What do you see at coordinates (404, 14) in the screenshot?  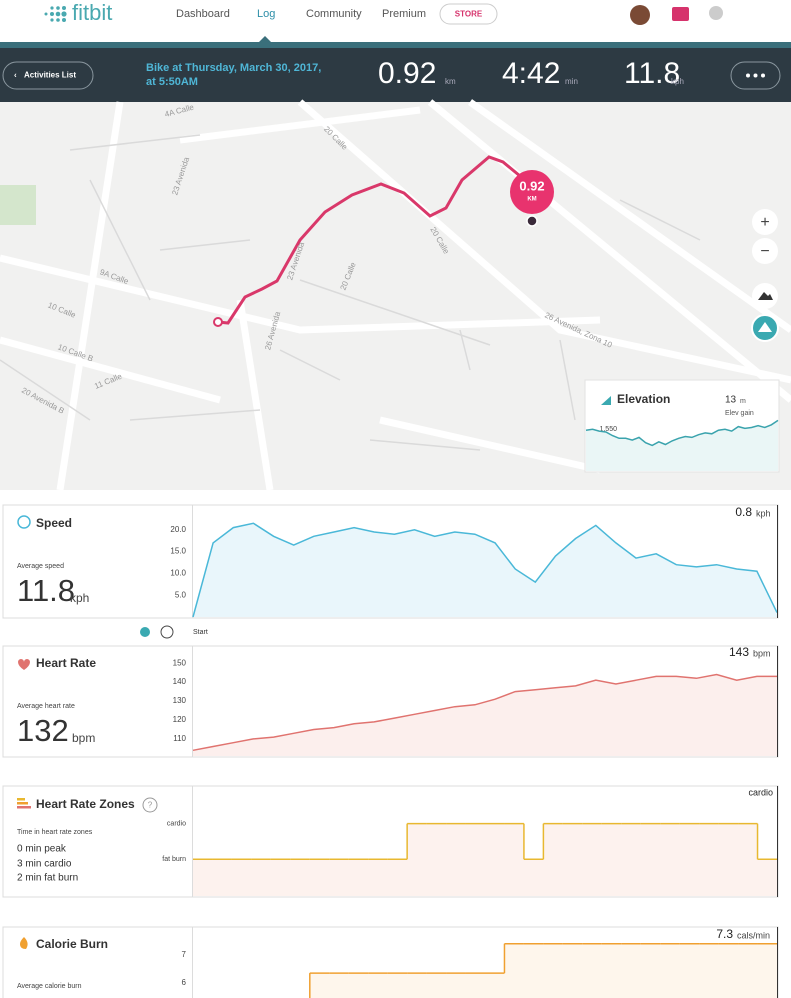 I see `nav-link: Premium` at bounding box center [404, 14].